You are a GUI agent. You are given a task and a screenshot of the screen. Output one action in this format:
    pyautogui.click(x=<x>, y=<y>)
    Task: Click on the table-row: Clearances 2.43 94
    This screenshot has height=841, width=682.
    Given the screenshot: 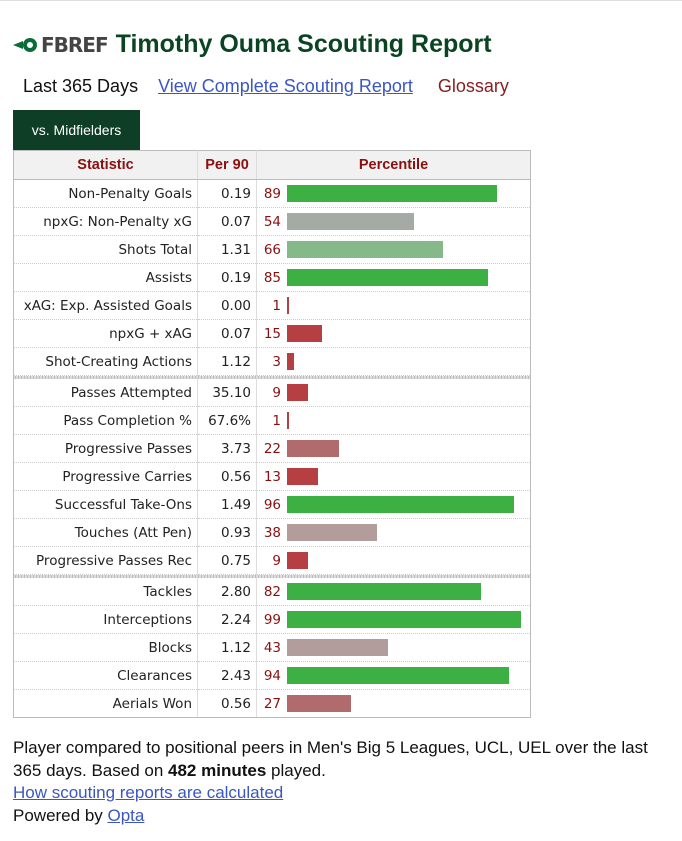 What is the action you would take?
    pyautogui.click(x=272, y=675)
    